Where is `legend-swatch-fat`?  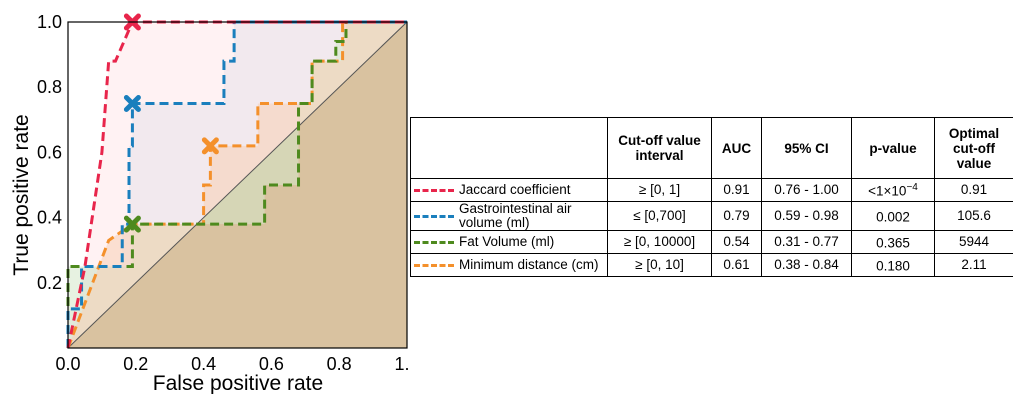 legend-swatch-fat is located at coordinates (434, 242).